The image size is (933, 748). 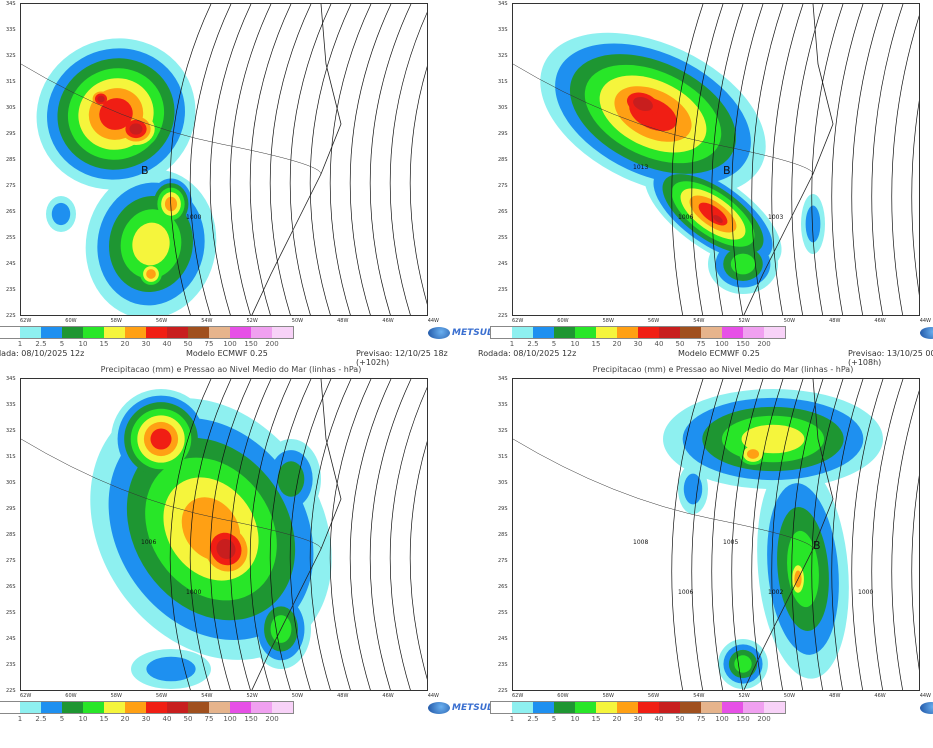 I want to click on model-name: Modelo ECMWF 0.25, so click(x=227, y=353).